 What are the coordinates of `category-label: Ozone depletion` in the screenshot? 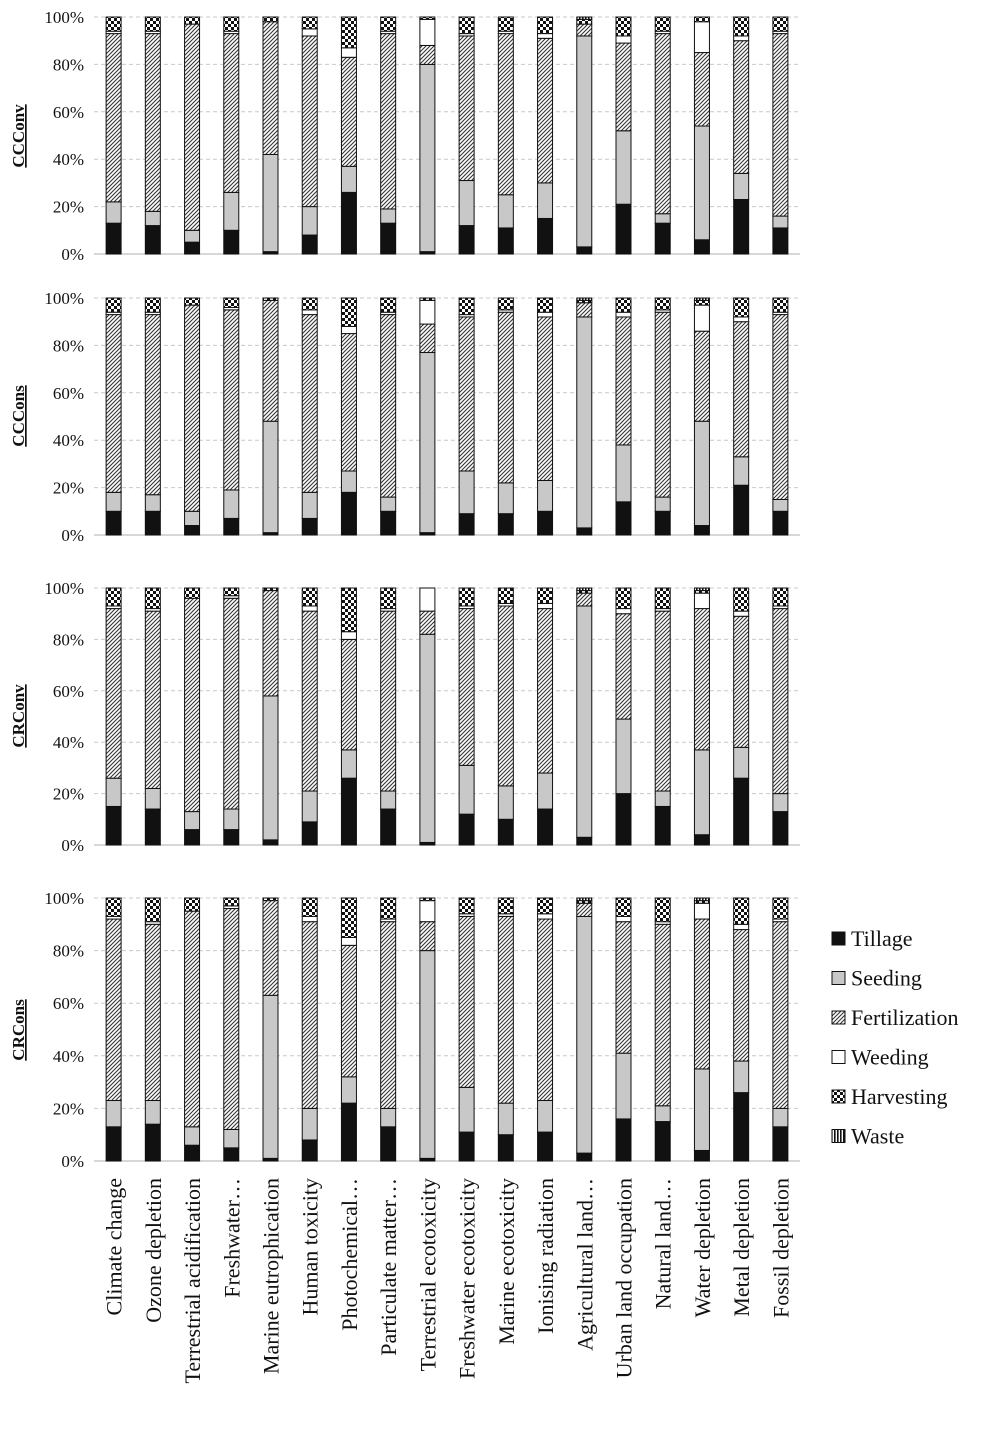 It's located at (153, 1250).